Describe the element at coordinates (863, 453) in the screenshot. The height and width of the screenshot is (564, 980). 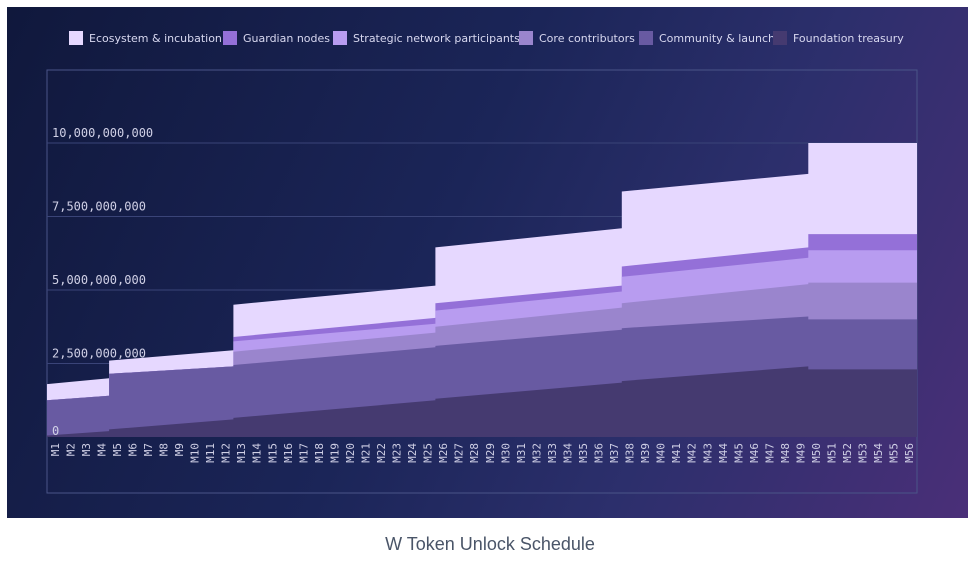
I see `x-tick-label: M53` at that location.